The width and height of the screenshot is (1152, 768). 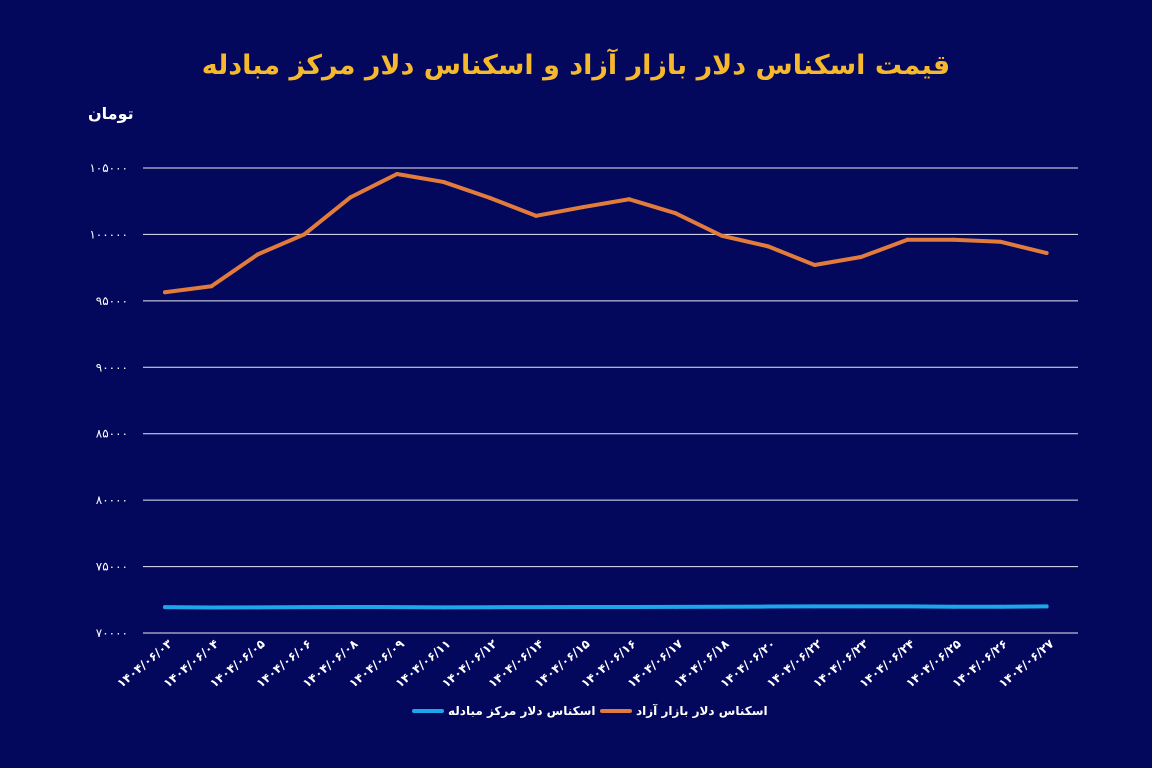 What do you see at coordinates (522, 711) in the screenshot?
I see `legend-label: اسکناس دلار مرکز مبادله` at bounding box center [522, 711].